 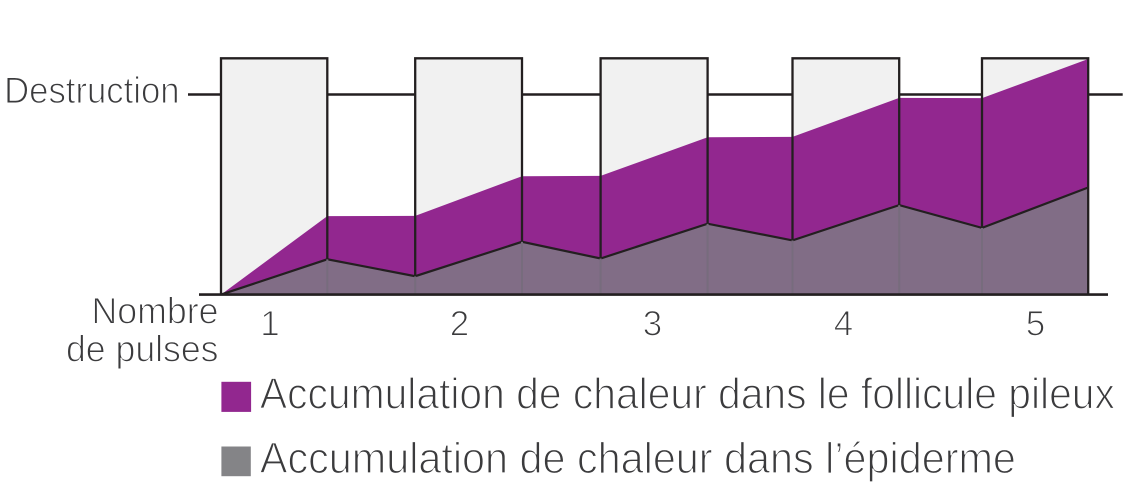 I want to click on svg-text: 4, so click(x=843, y=323).